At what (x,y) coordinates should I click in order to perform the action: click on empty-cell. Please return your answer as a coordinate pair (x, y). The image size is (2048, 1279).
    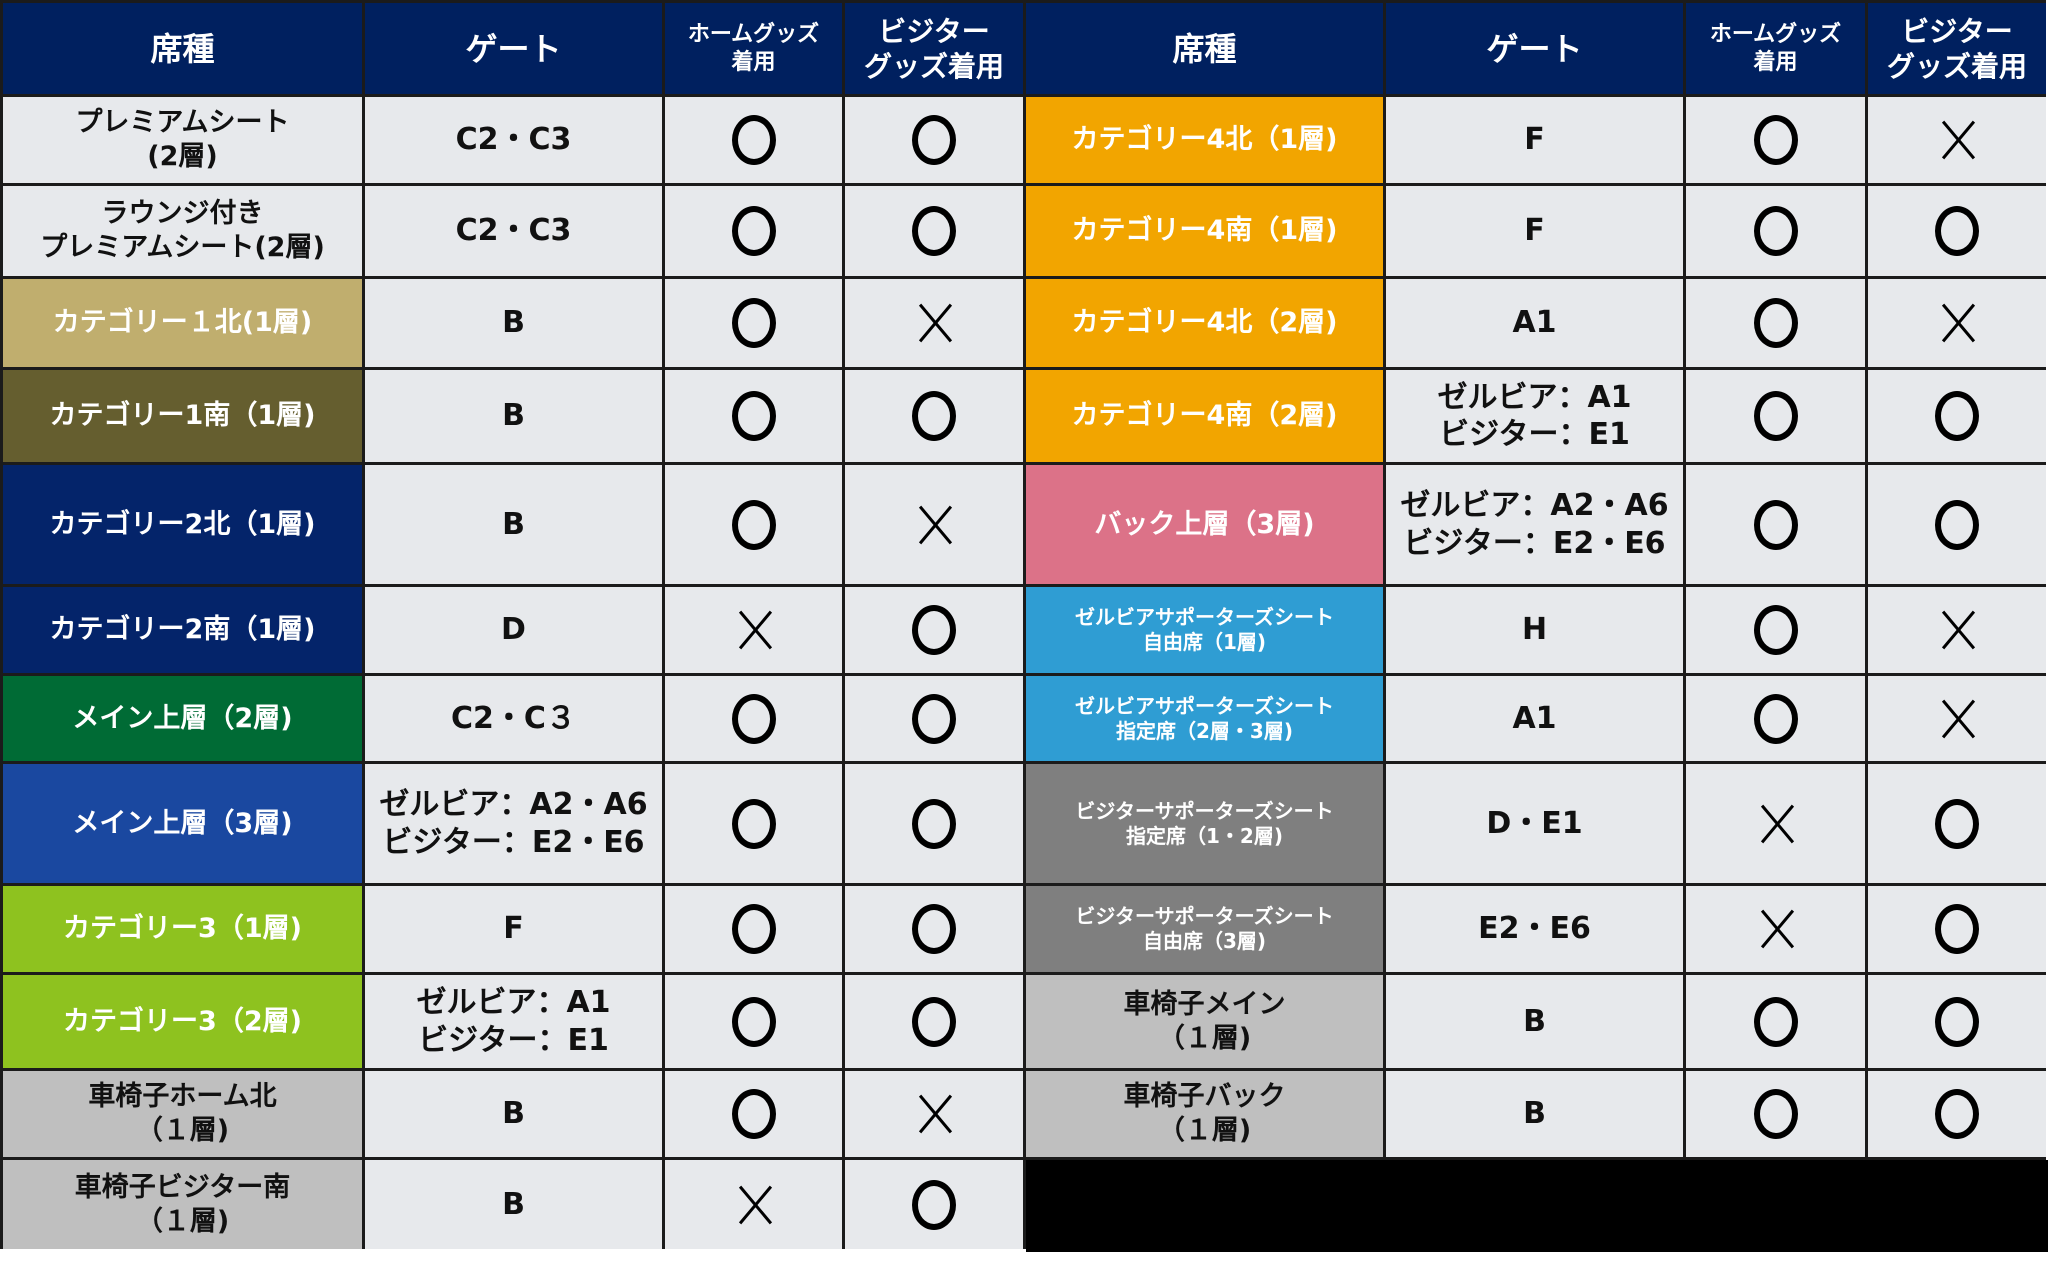
    Looking at the image, I should click on (1537, 1206).